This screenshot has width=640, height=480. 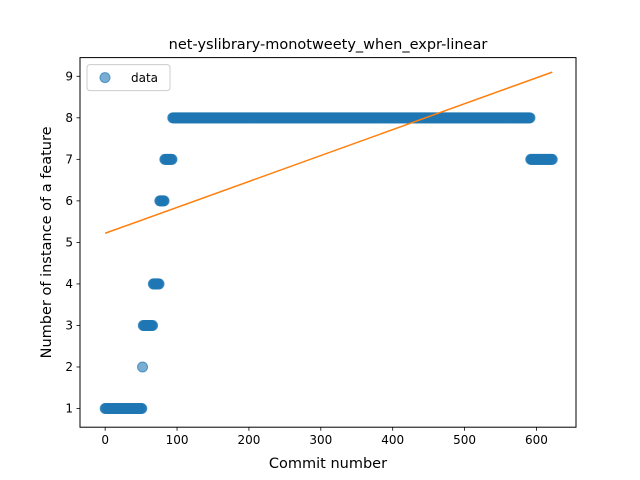 What do you see at coordinates (69, 409) in the screenshot?
I see `y-tick-label: 1` at bounding box center [69, 409].